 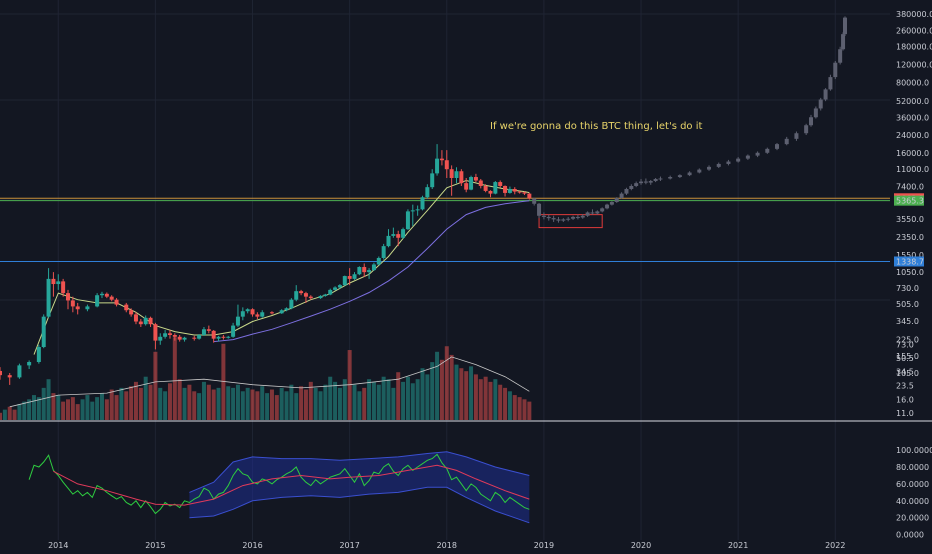 What do you see at coordinates (907, 340) in the screenshot?
I see `price-tick-label: 225.0` at bounding box center [907, 340].